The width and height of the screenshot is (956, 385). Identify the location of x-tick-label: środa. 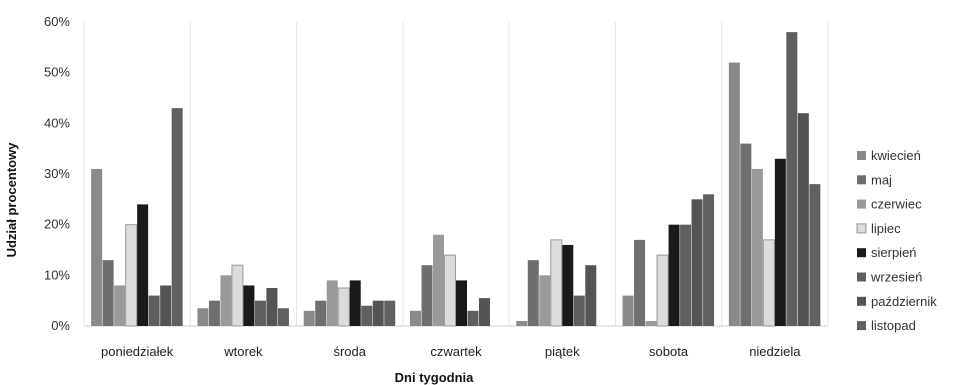
(349, 351).